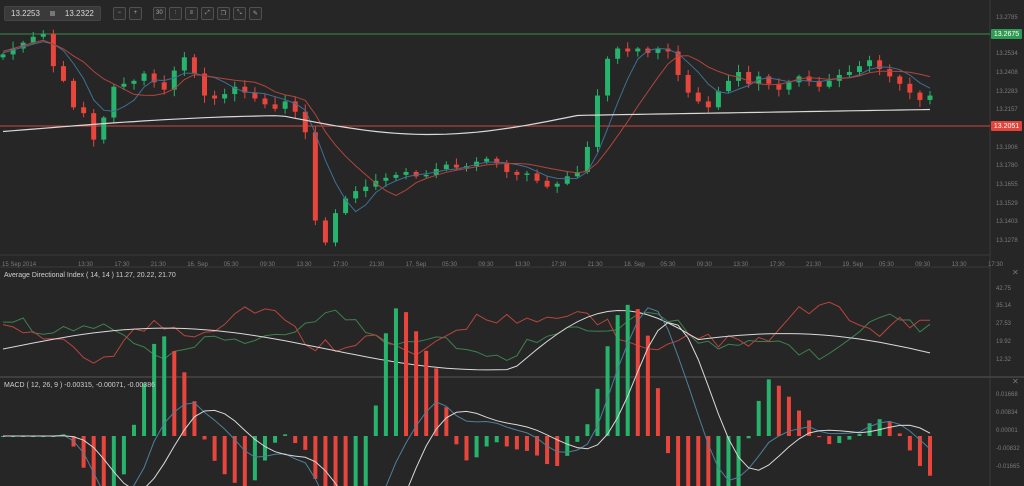 The width and height of the screenshot is (1024, 486). I want to click on timeframe-icon: 30, so click(159, 13).